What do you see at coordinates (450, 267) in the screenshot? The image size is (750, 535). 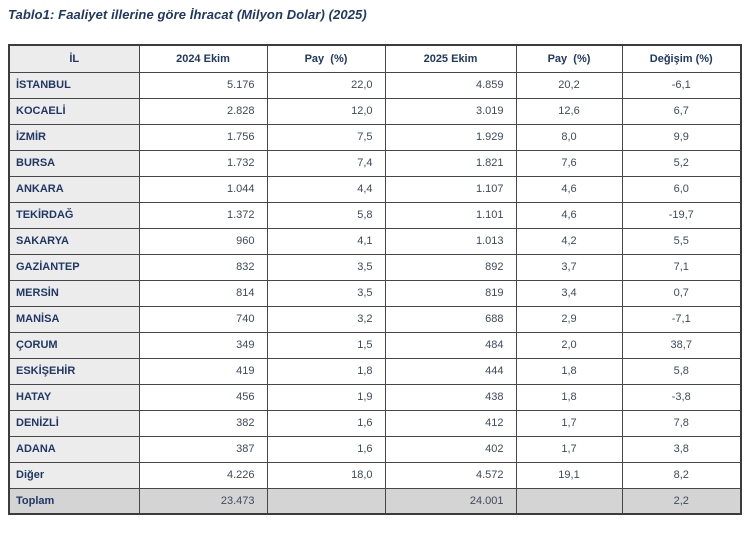 I see `cell-2025: 892` at bounding box center [450, 267].